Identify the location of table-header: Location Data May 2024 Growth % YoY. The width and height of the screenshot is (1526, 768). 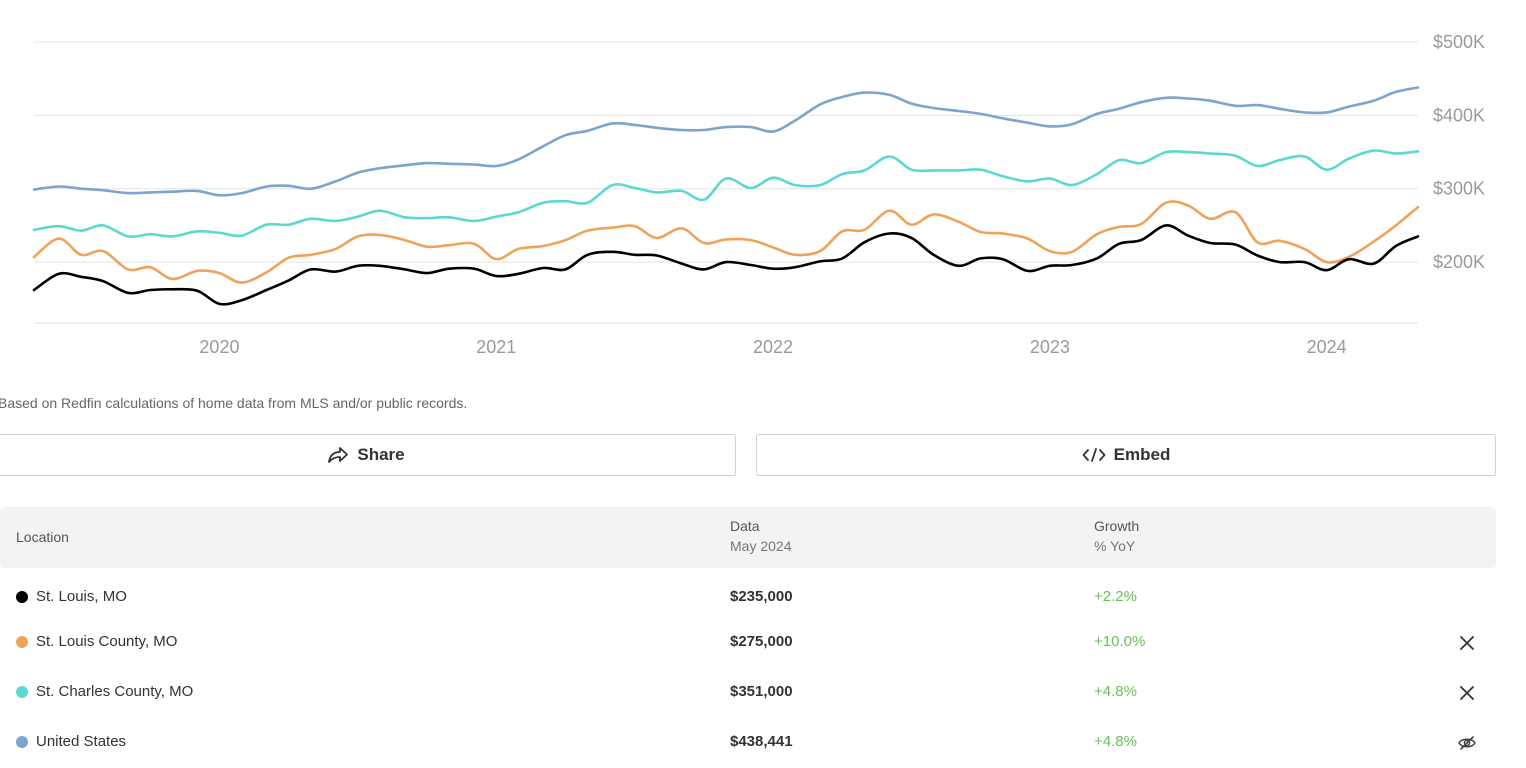
(748, 537).